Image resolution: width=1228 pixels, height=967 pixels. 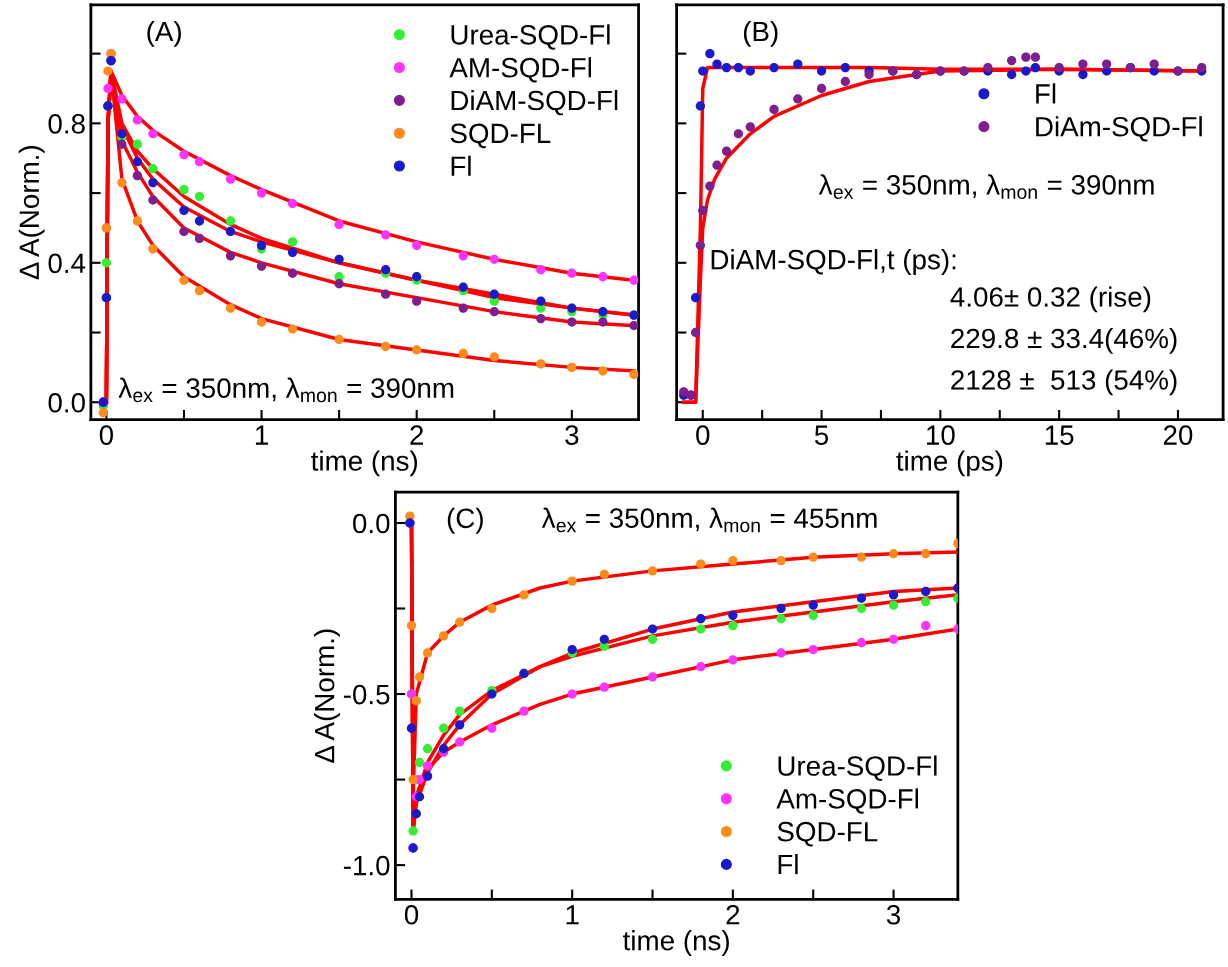 What do you see at coordinates (1064, 340) in the screenshot?
I see `annotation: 229.8 ± 33.4(46%)` at bounding box center [1064, 340].